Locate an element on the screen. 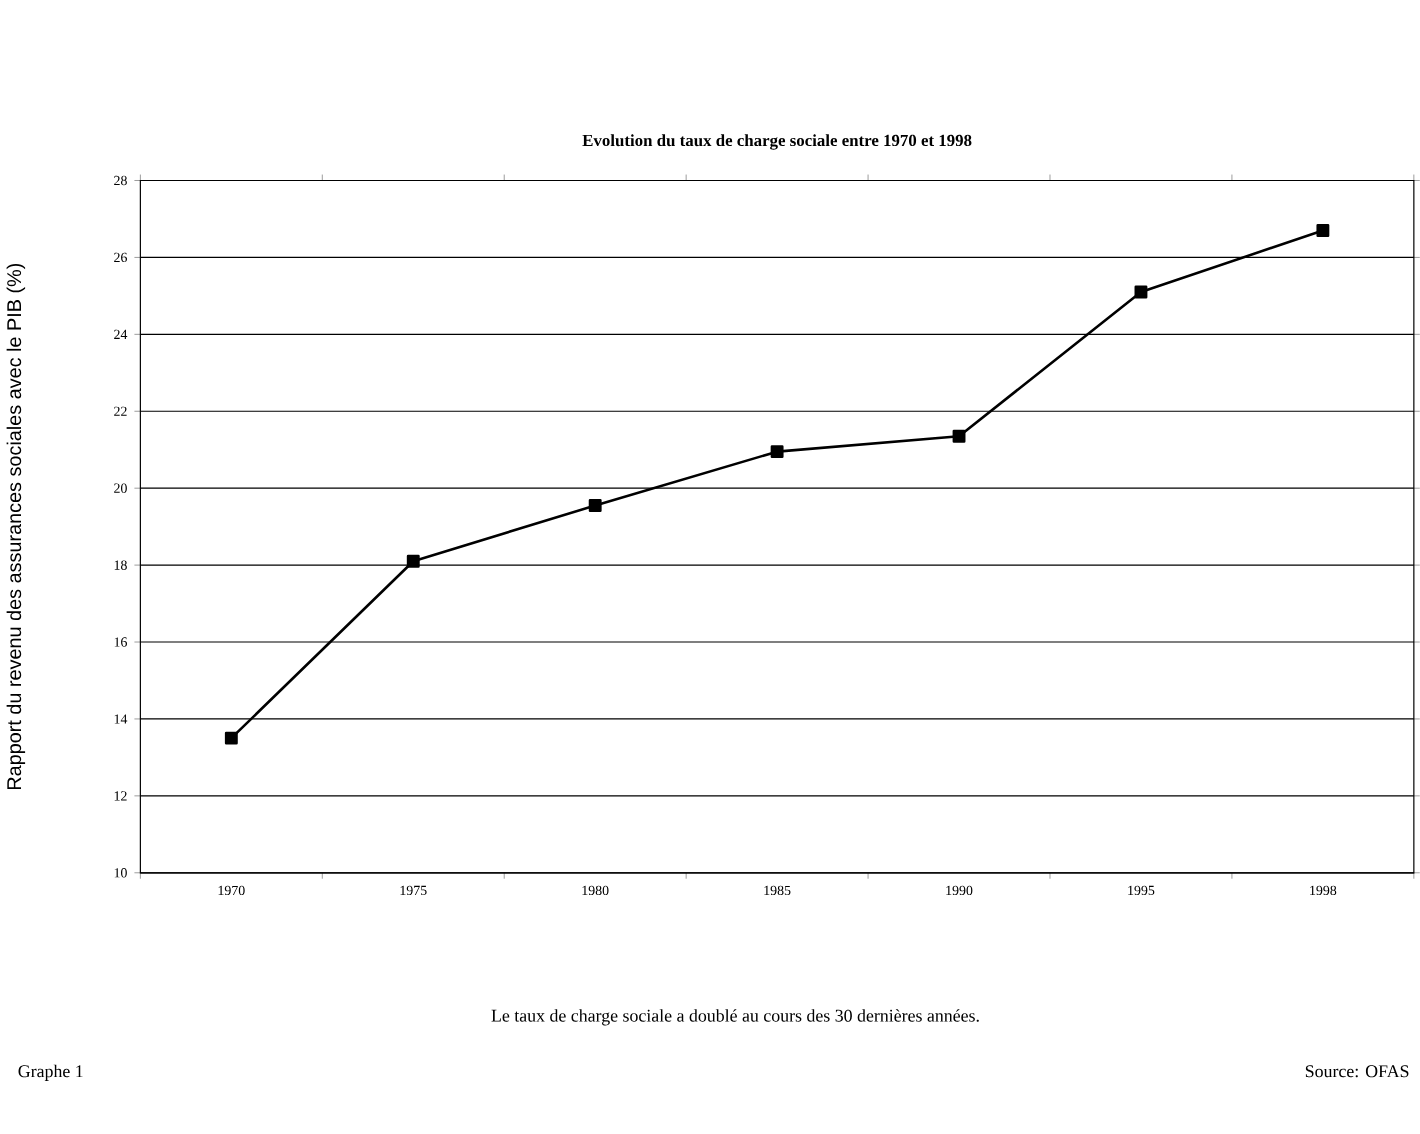 The image size is (1420, 1134). chart-title: Evolution du taux de charge sociale entre 1970 et 1998 is located at coordinates (777, 141).